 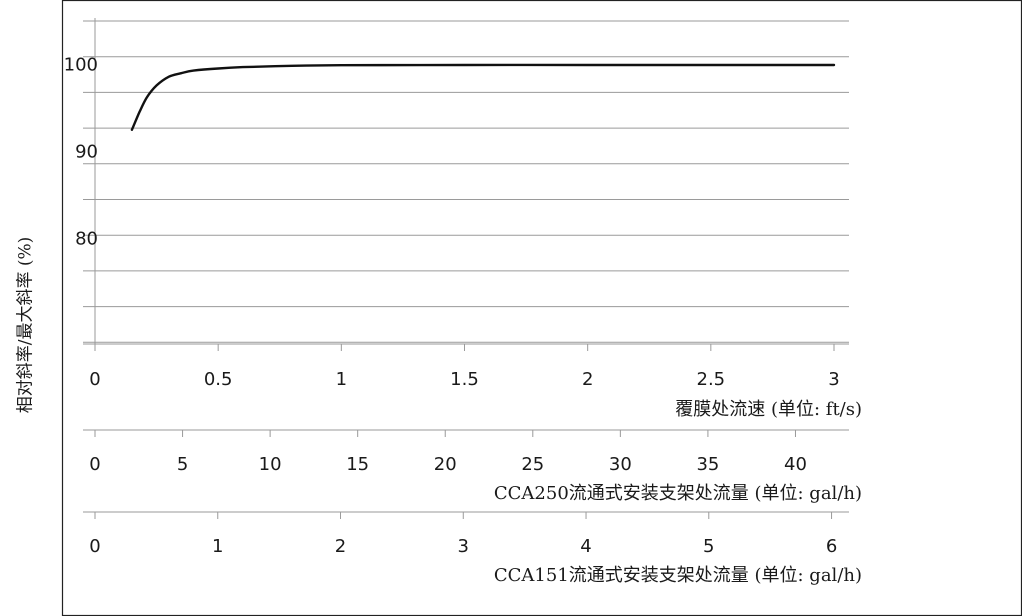 I want to click on x-tick-label: 40, so click(x=795, y=464).